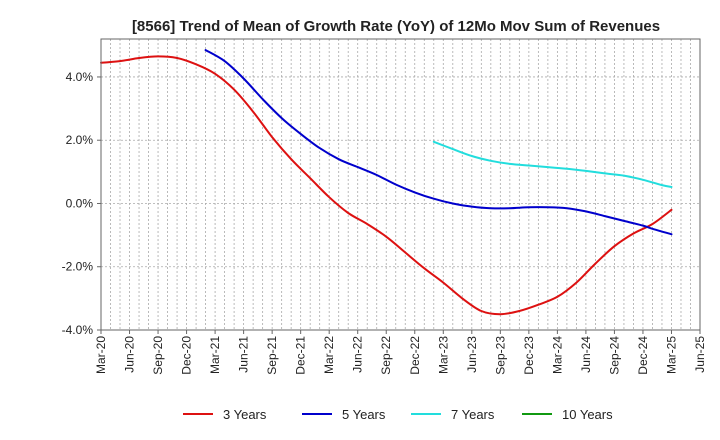 The height and width of the screenshot is (440, 720). What do you see at coordinates (614, 355) in the screenshot?
I see `x-tick-label: Sep-24` at bounding box center [614, 355].